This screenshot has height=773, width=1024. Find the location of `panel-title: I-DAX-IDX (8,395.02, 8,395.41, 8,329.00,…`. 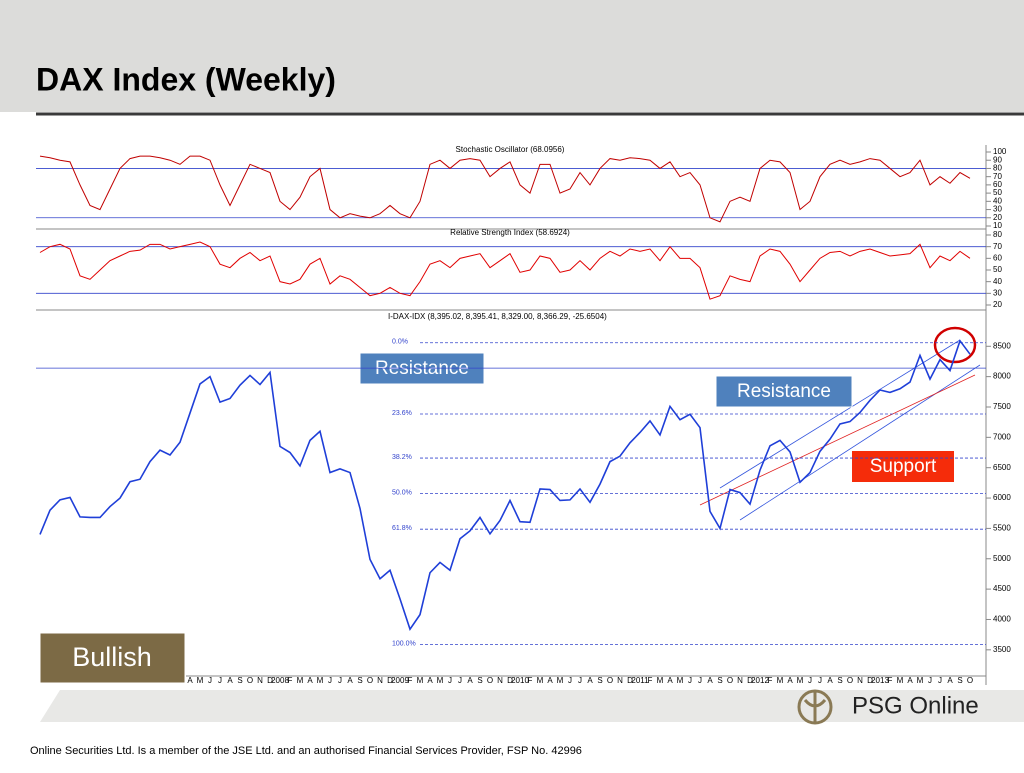

panel-title: I-DAX-IDX (8,395.02, 8,395.41, 8,329.00,… is located at coordinates (497, 316).